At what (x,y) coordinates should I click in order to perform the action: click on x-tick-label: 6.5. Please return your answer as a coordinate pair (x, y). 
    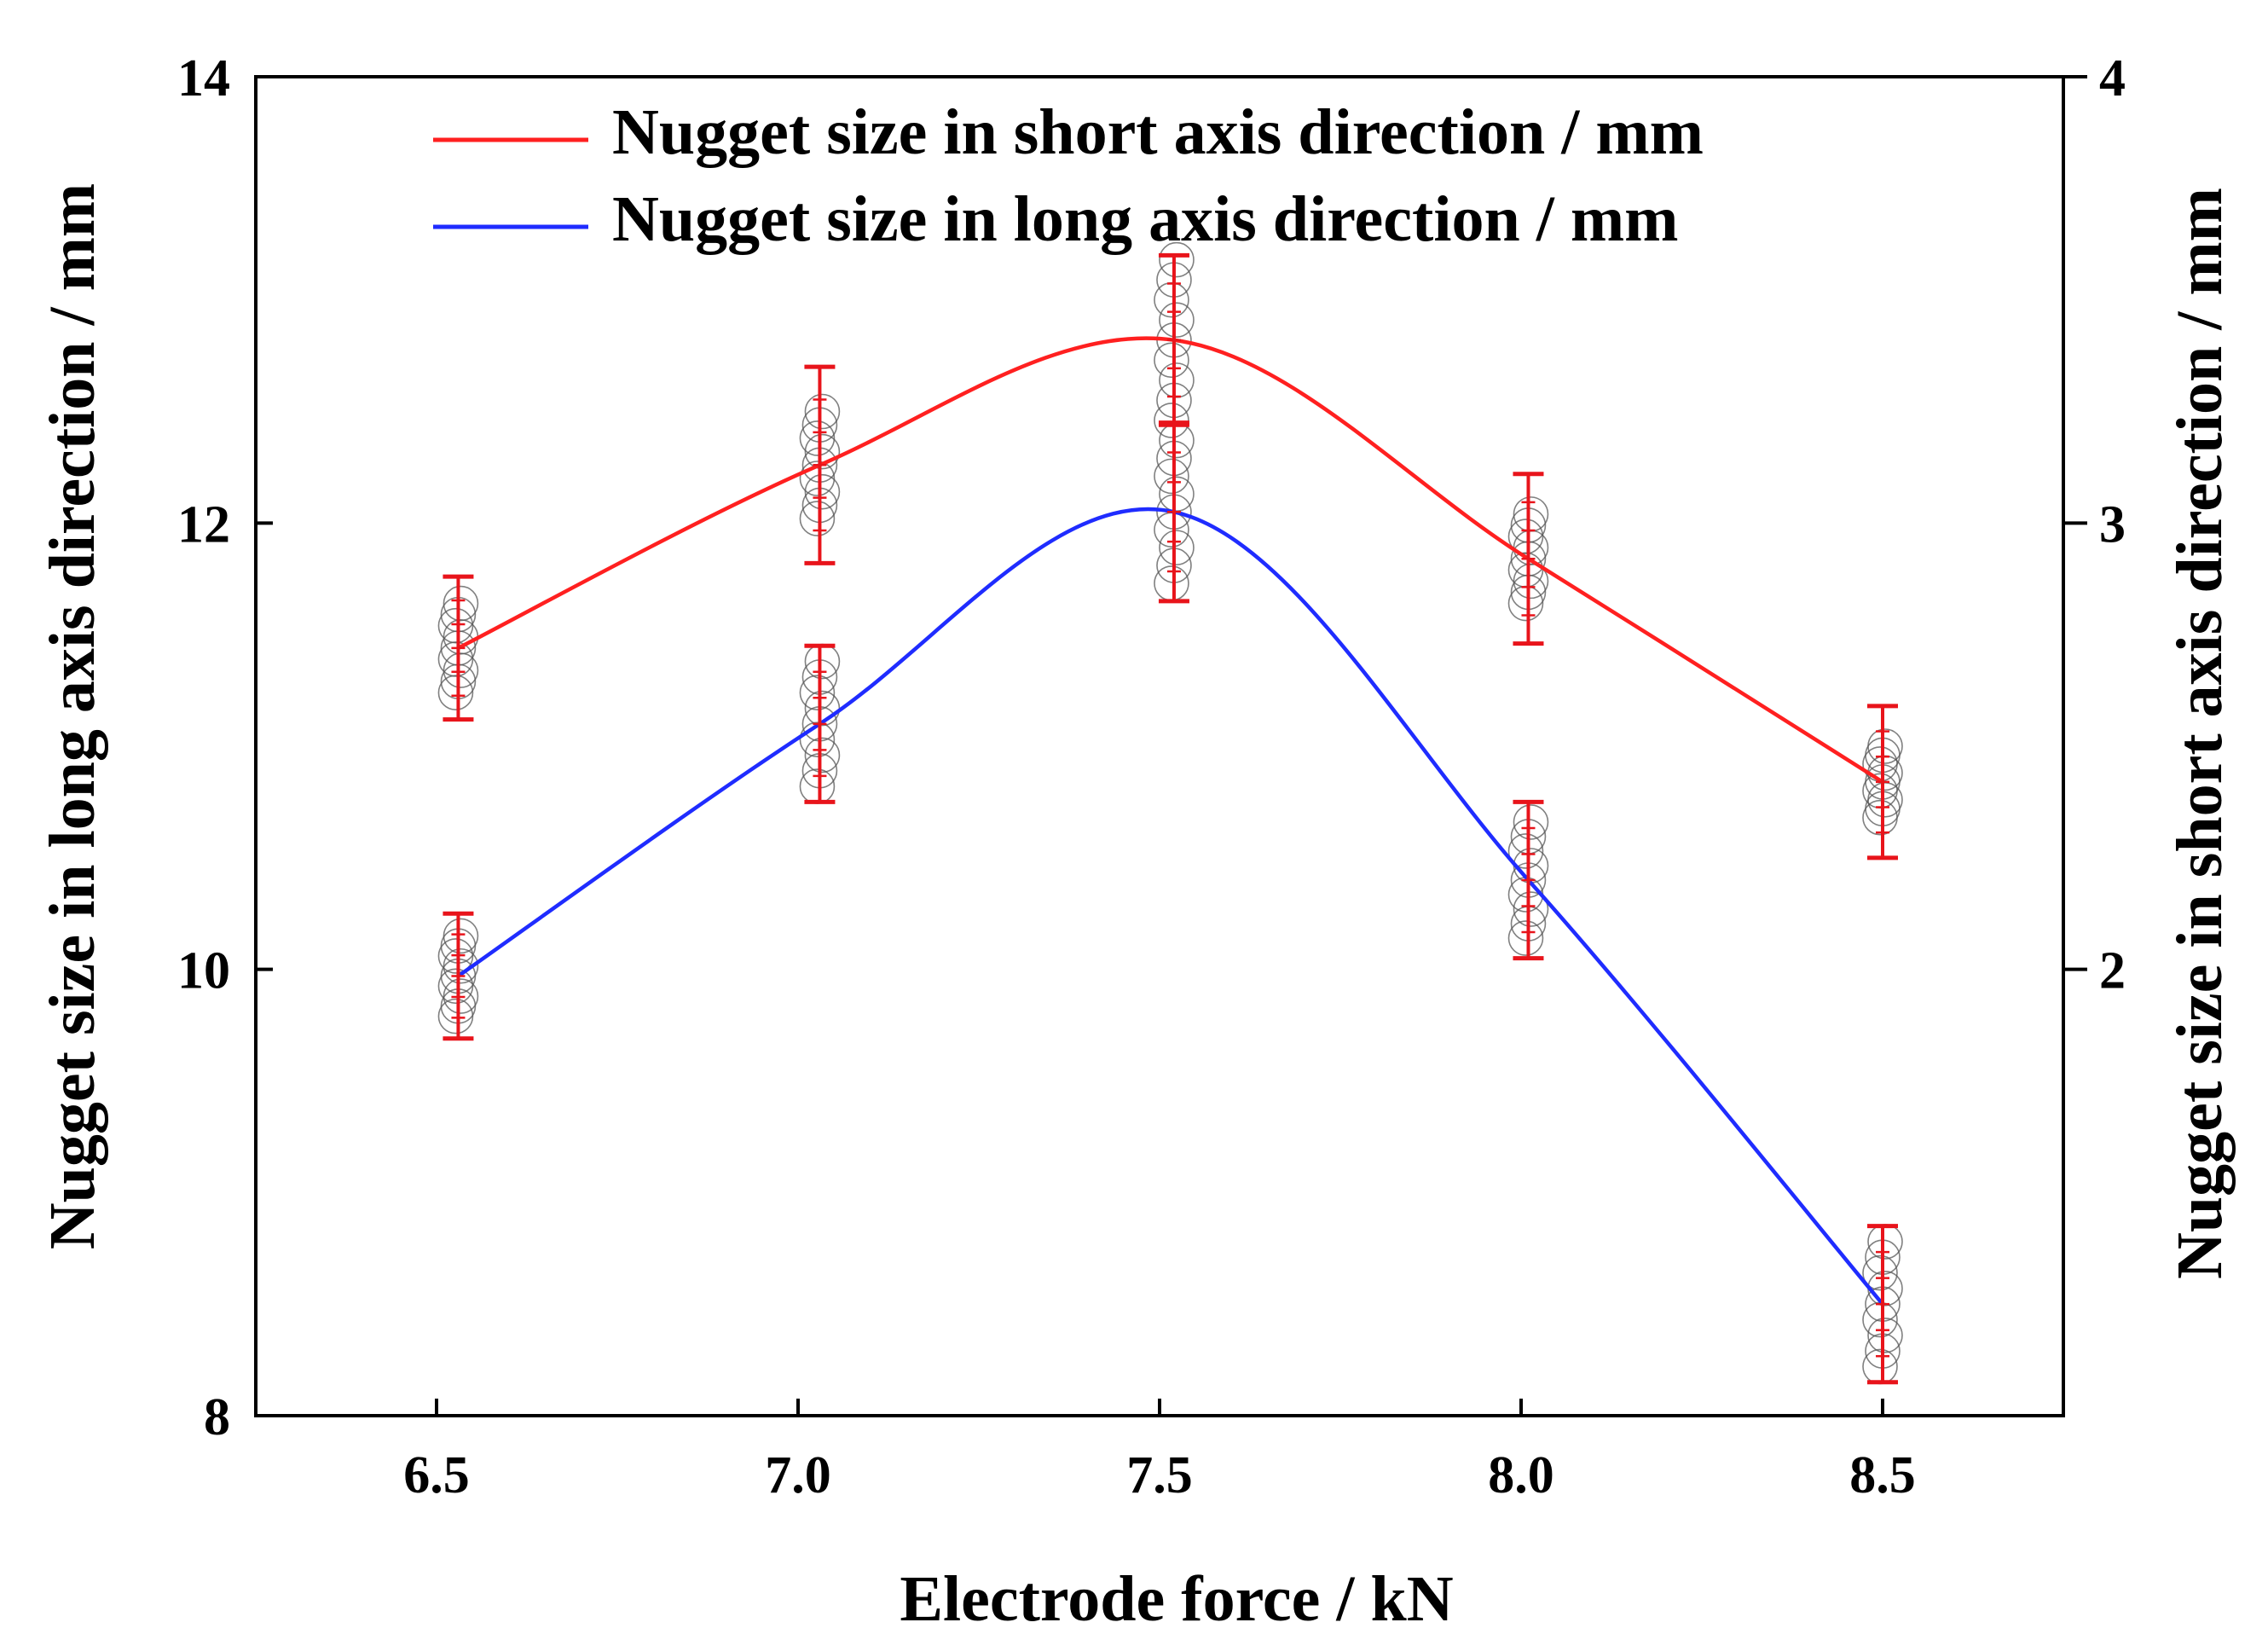
    Looking at the image, I should click on (437, 1475).